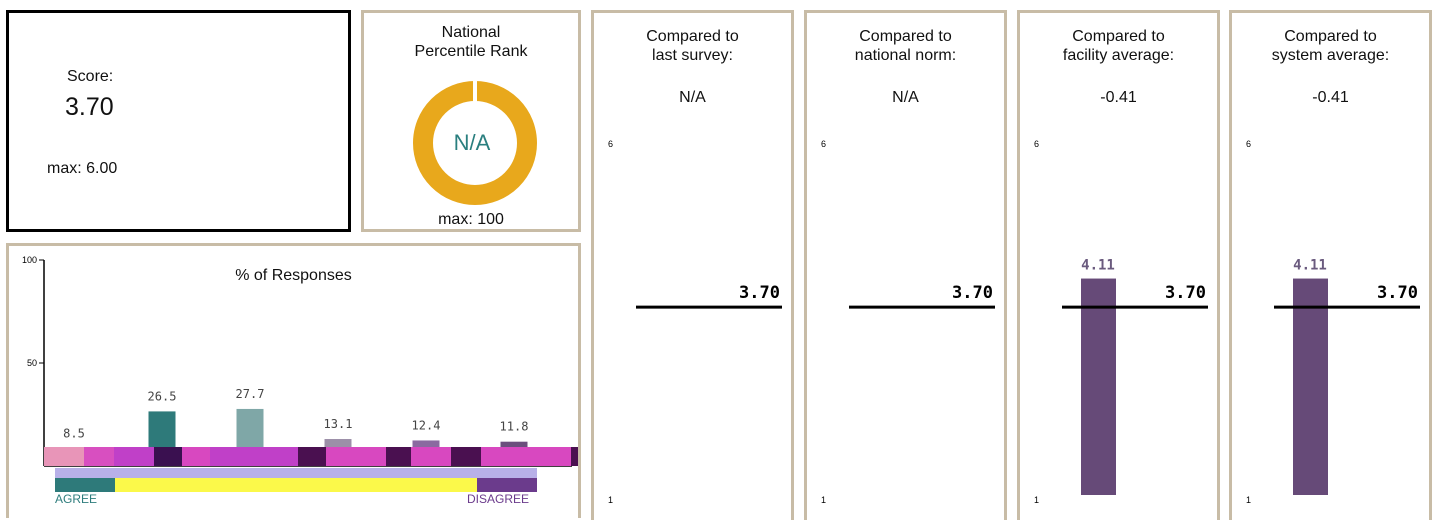 This screenshot has width=1439, height=520. I want to click on score-value: 3.70, so click(89, 107).